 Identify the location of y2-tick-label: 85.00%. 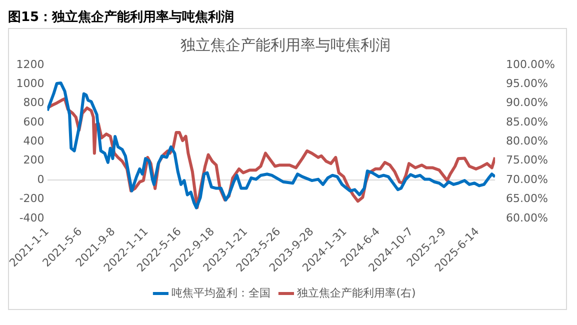
(527, 121).